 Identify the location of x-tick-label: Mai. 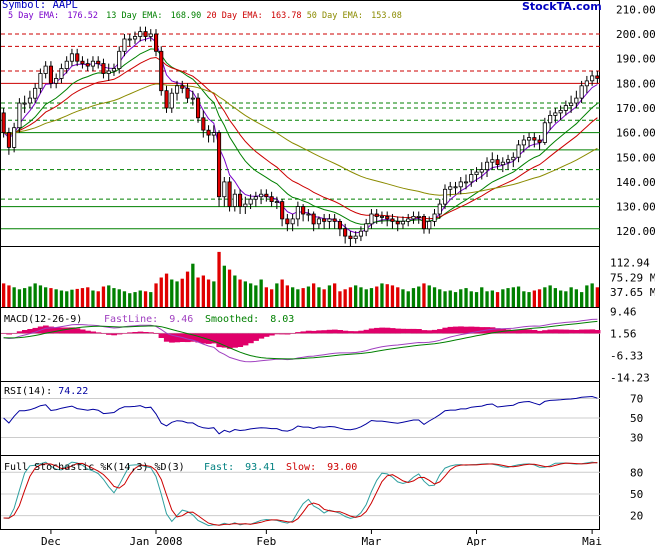
(592, 540).